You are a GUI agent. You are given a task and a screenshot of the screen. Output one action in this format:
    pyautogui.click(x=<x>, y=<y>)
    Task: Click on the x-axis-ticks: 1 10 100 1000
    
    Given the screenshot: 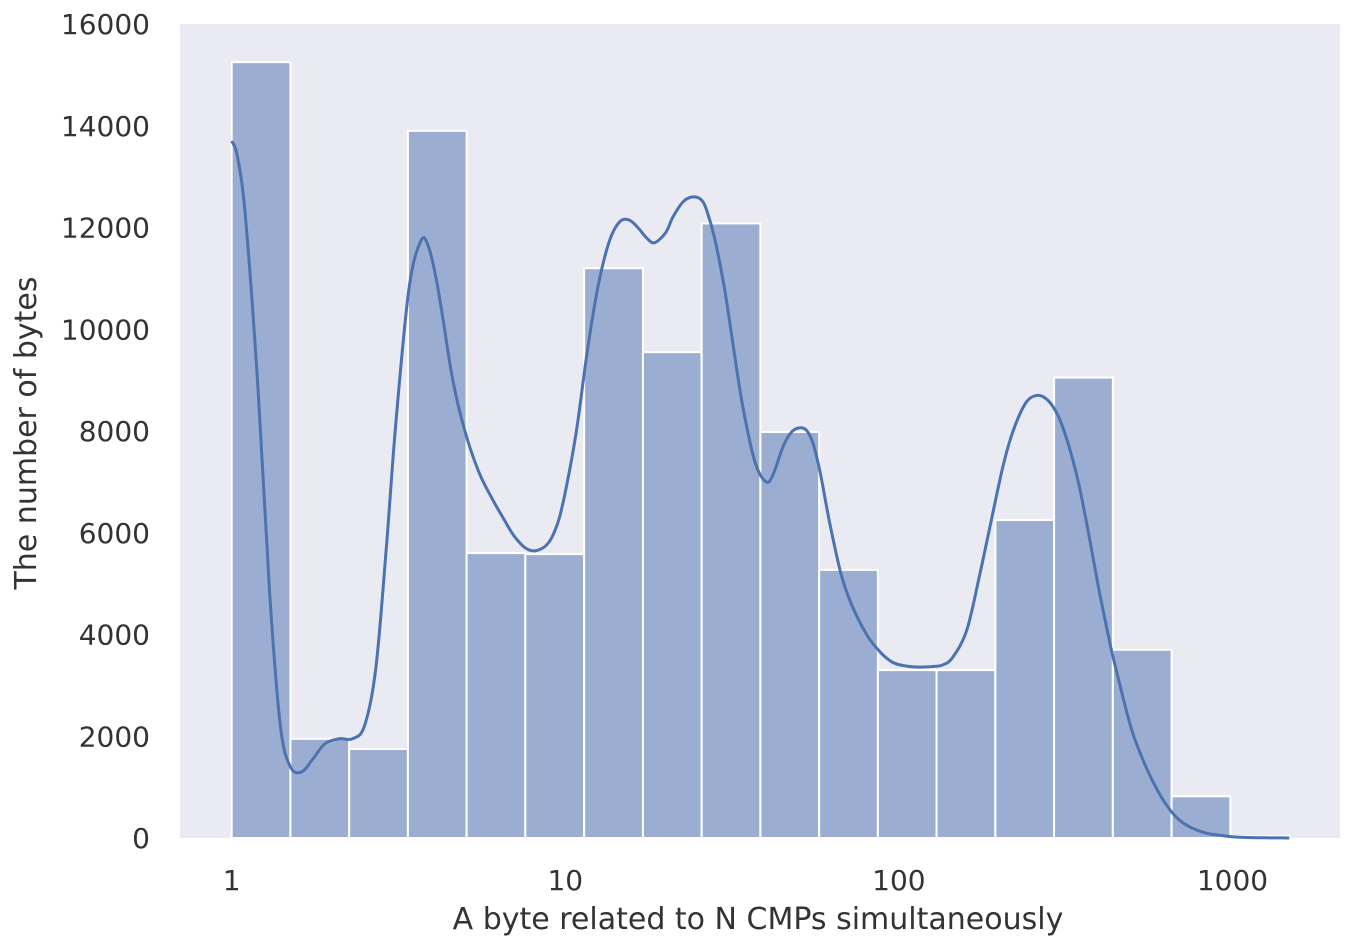 What is the action you would take?
    pyautogui.click(x=745, y=880)
    